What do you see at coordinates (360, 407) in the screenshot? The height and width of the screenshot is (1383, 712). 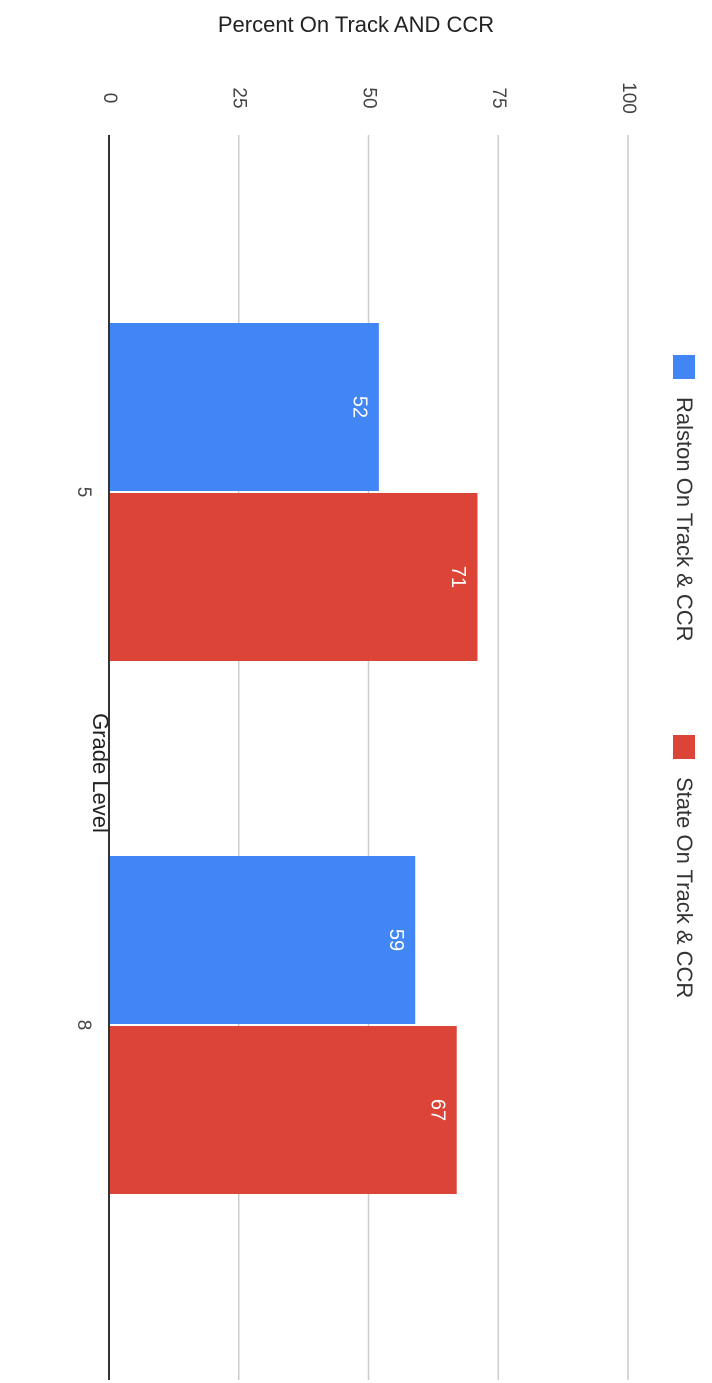 I see `data-label: 52` at bounding box center [360, 407].